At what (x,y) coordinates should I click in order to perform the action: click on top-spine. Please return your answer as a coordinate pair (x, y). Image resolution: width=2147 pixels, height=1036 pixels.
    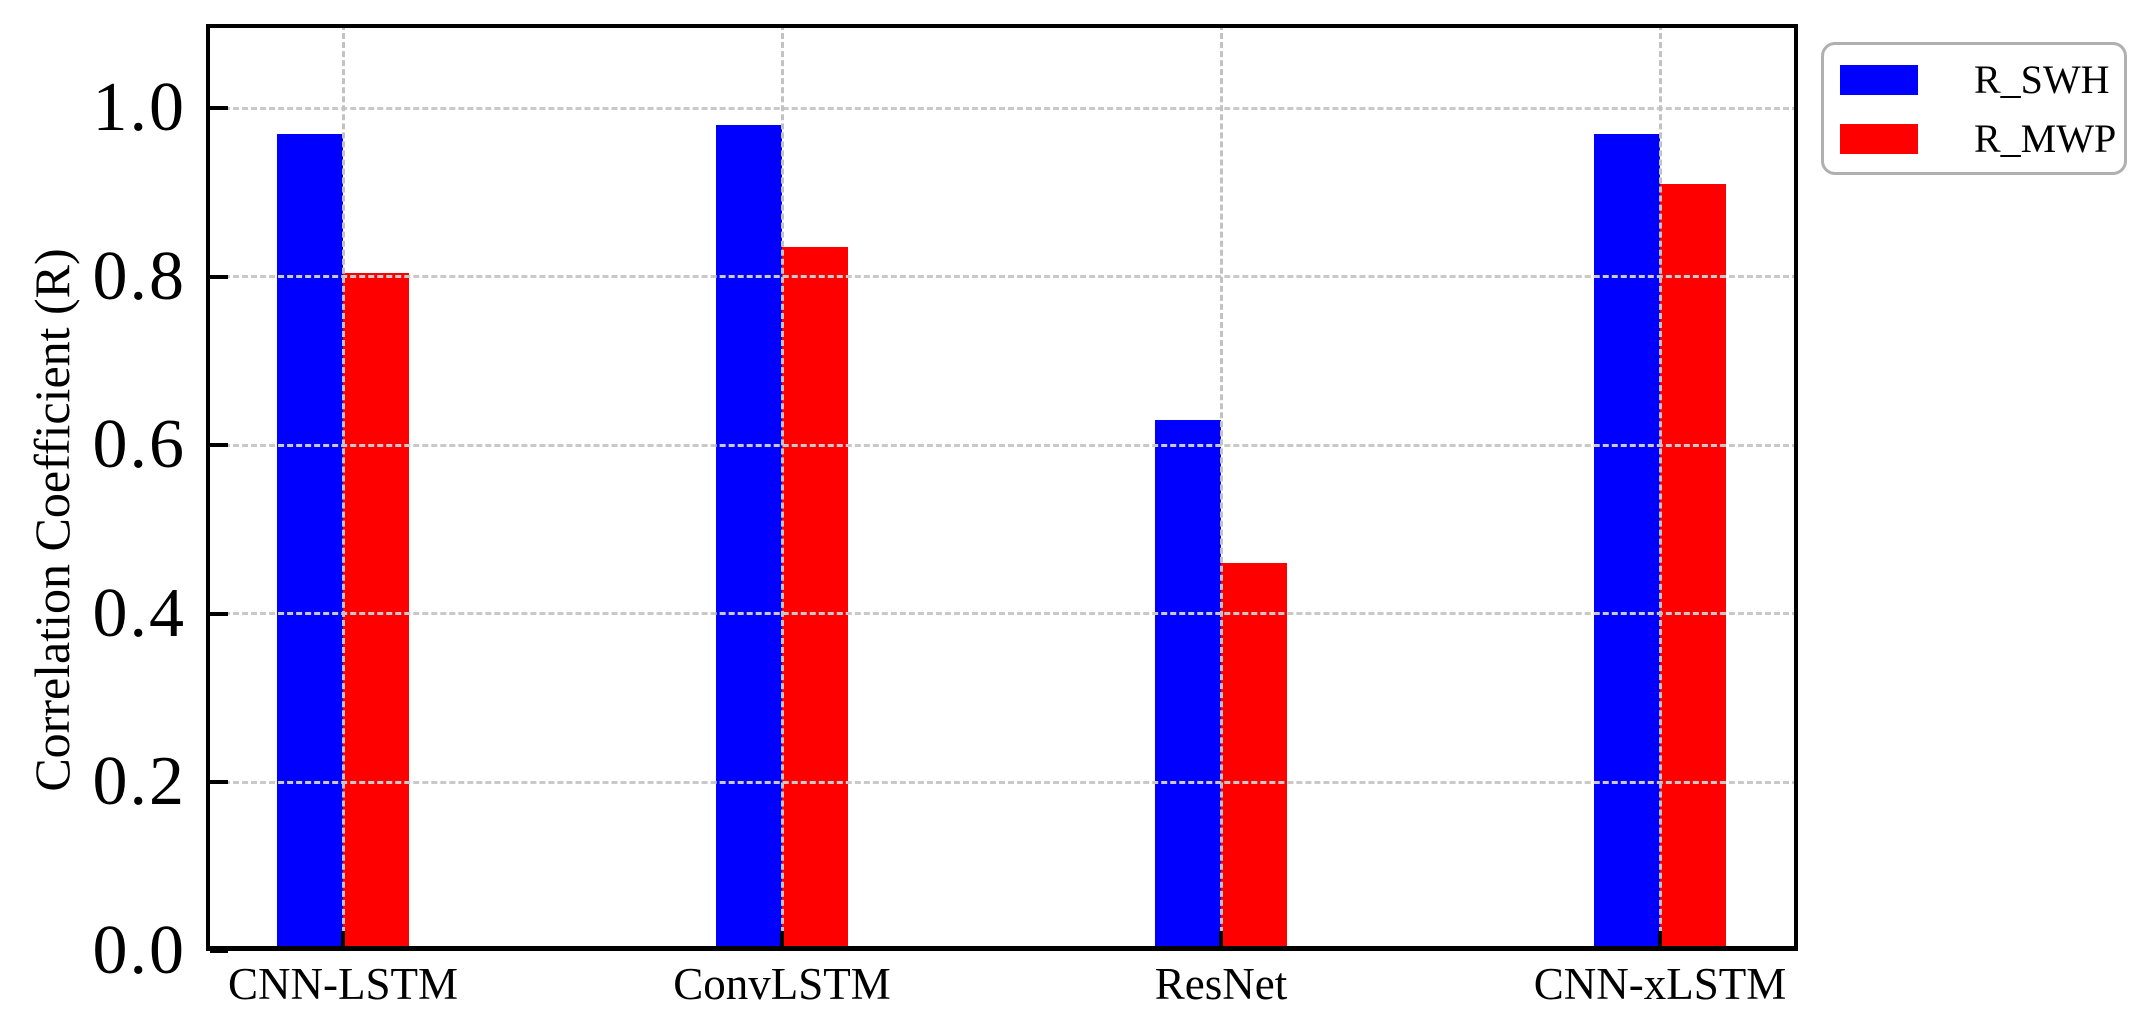
    Looking at the image, I should click on (1002, 26).